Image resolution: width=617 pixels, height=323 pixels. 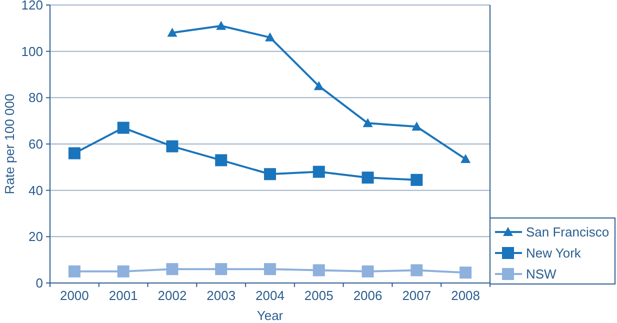 What do you see at coordinates (74, 295) in the screenshot?
I see `x-tick-label: 2000` at bounding box center [74, 295].